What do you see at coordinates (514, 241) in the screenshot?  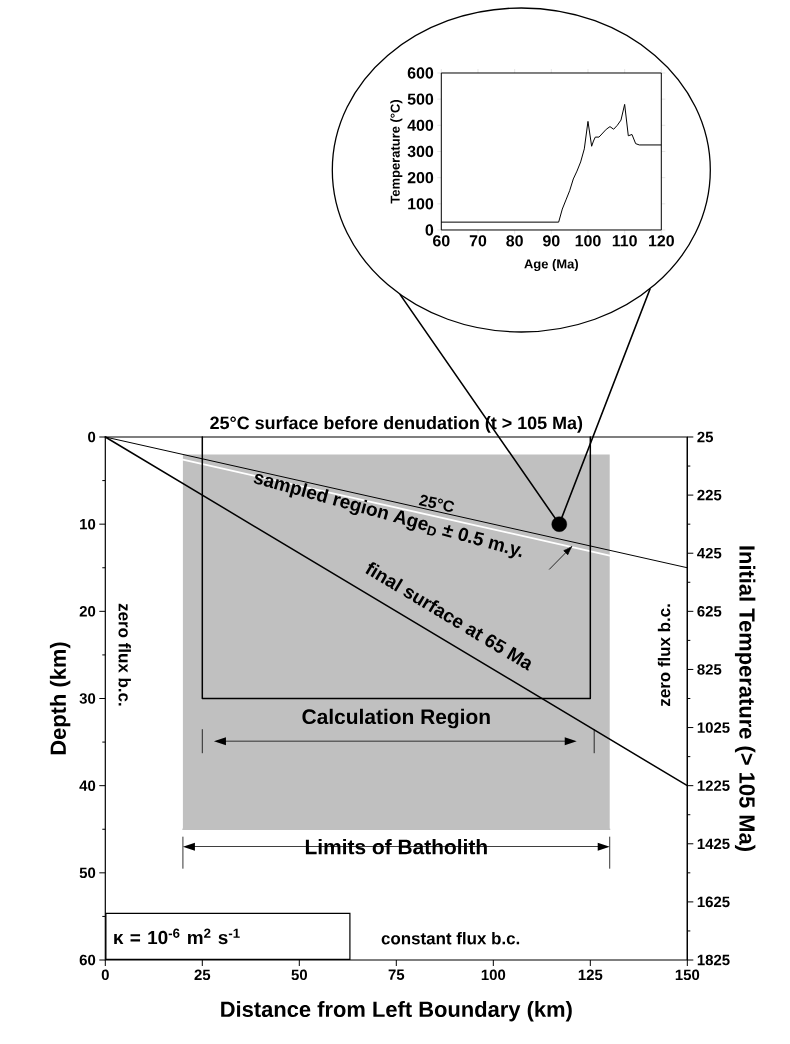 I see `x-tick-label: 80` at bounding box center [514, 241].